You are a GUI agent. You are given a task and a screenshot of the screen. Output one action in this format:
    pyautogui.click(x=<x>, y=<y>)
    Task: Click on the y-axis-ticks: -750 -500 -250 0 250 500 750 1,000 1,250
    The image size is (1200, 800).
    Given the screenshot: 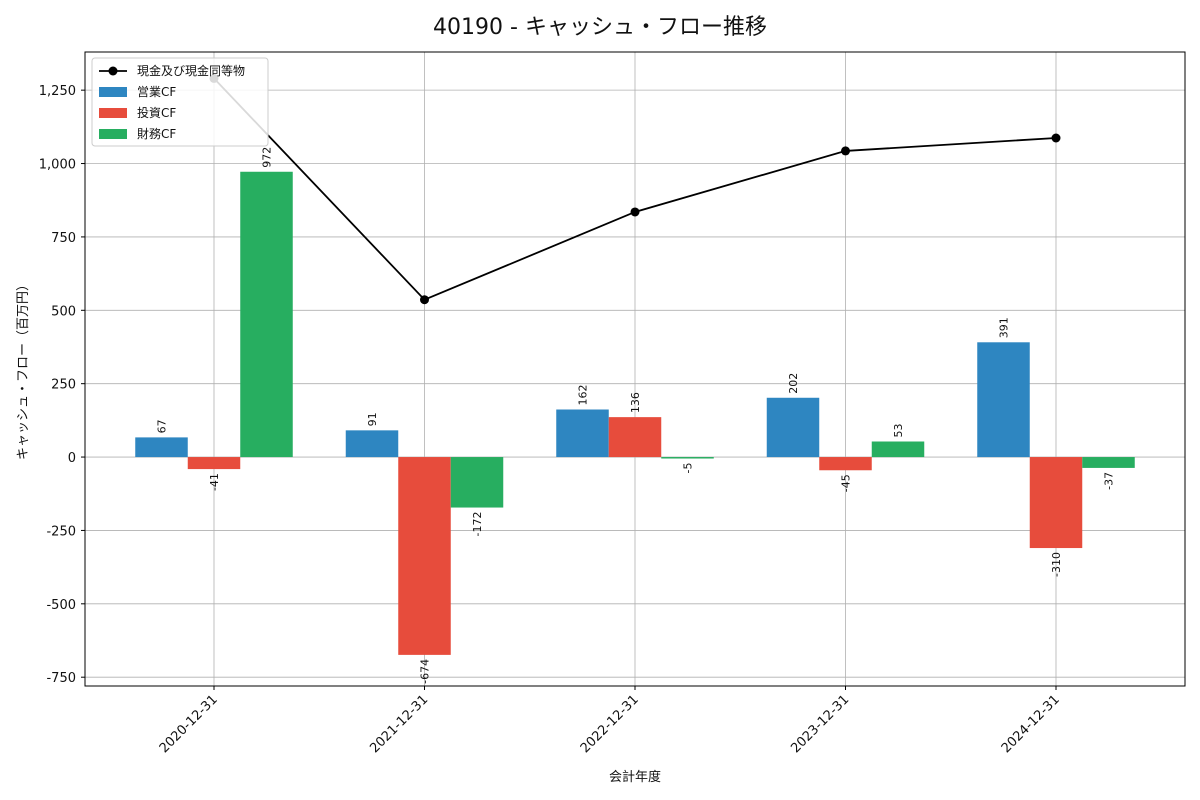 What is the action you would take?
    pyautogui.click(x=62, y=385)
    